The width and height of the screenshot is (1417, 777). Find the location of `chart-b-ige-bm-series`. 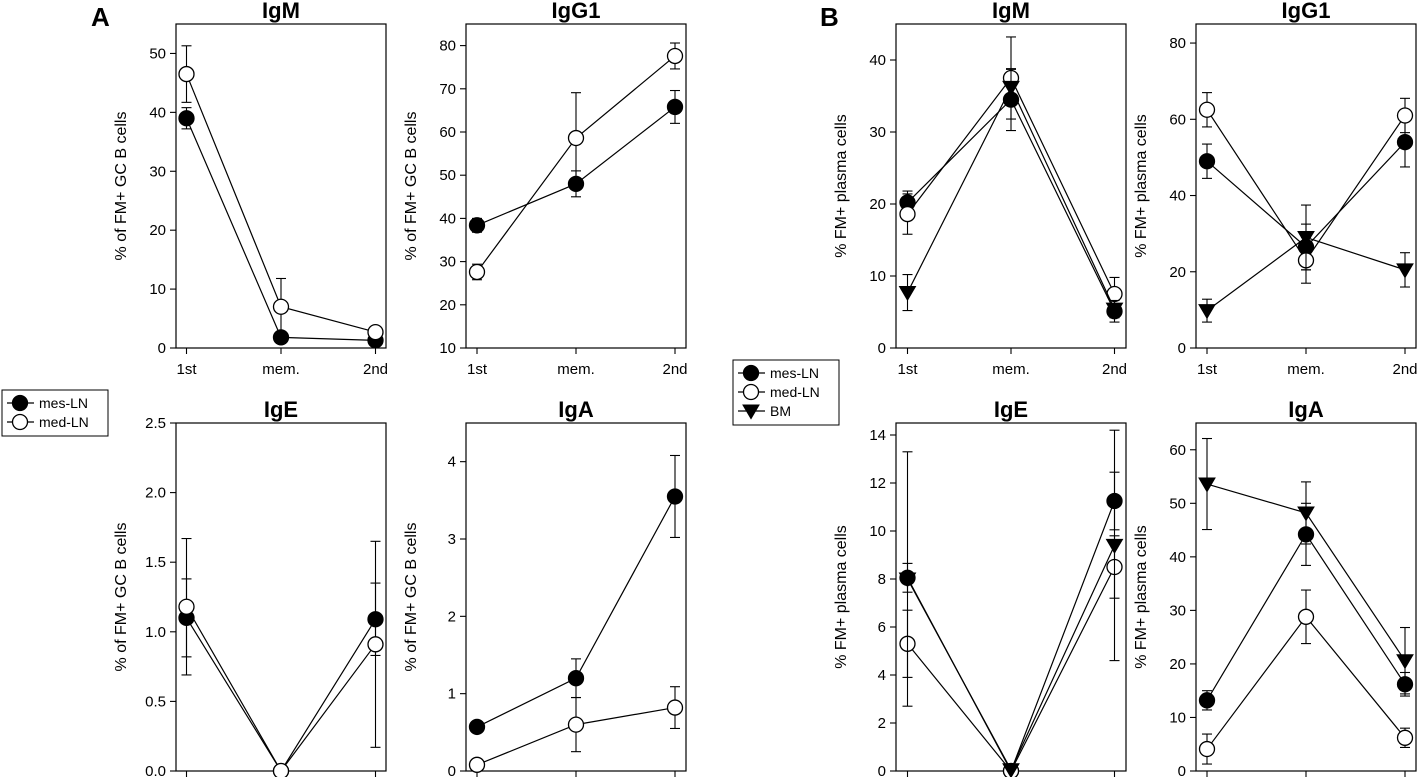

chart-b-ige-bm-series is located at coordinates (1011, 603).